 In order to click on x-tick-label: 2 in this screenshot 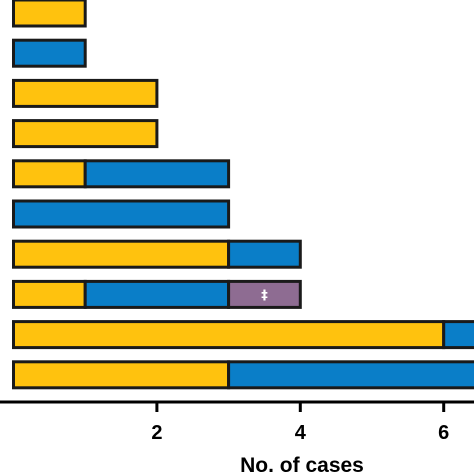, I will do `click(156, 433)`.